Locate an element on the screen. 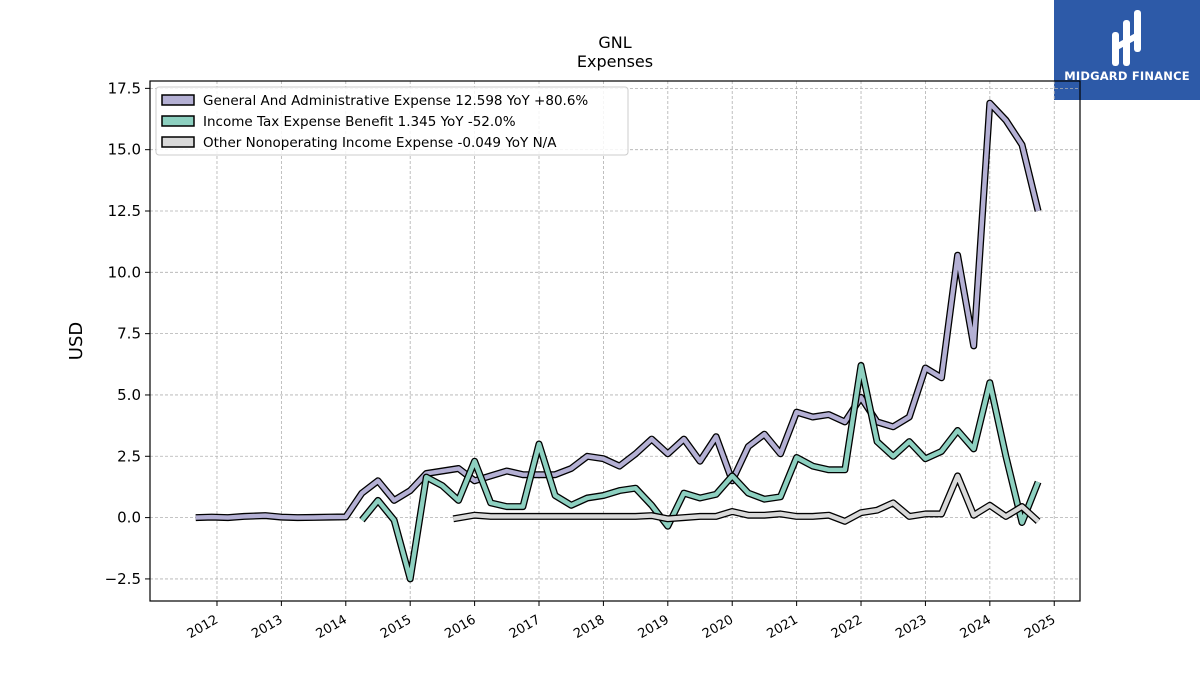 This screenshot has width=1200, height=675. x-tick-label: 2022 is located at coordinates (847, 627).